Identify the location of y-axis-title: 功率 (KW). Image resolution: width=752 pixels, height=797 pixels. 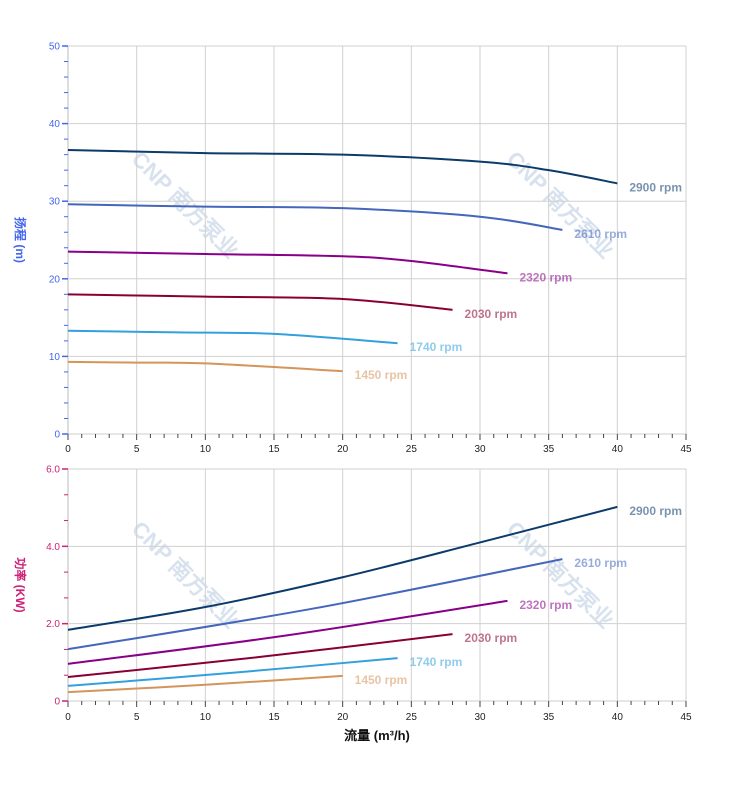
(20, 584).